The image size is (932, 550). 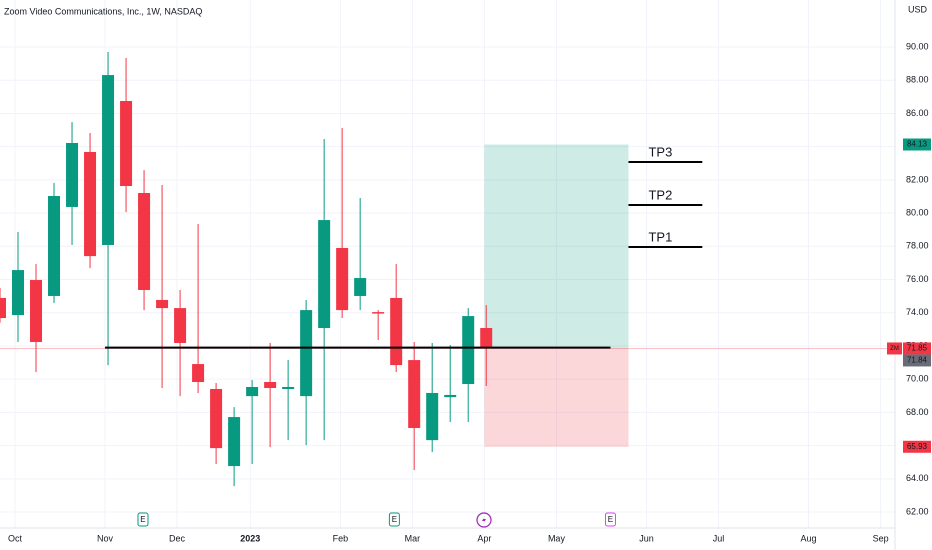 What do you see at coordinates (105, 538) in the screenshot?
I see `x-tick-label: Nov` at bounding box center [105, 538].